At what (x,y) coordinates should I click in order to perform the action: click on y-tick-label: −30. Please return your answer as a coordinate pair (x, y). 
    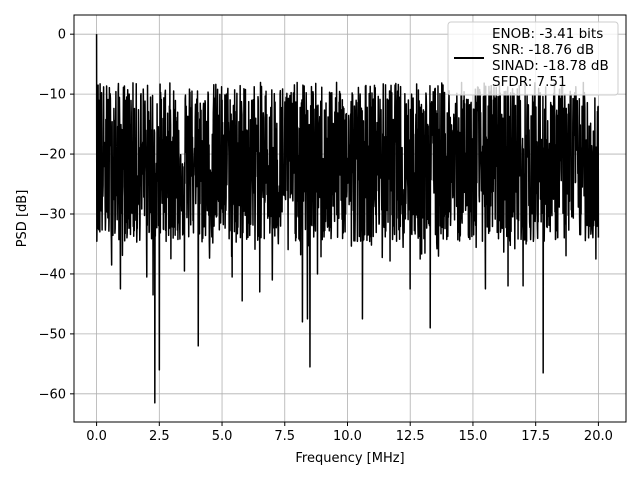
    Looking at the image, I should click on (52, 215).